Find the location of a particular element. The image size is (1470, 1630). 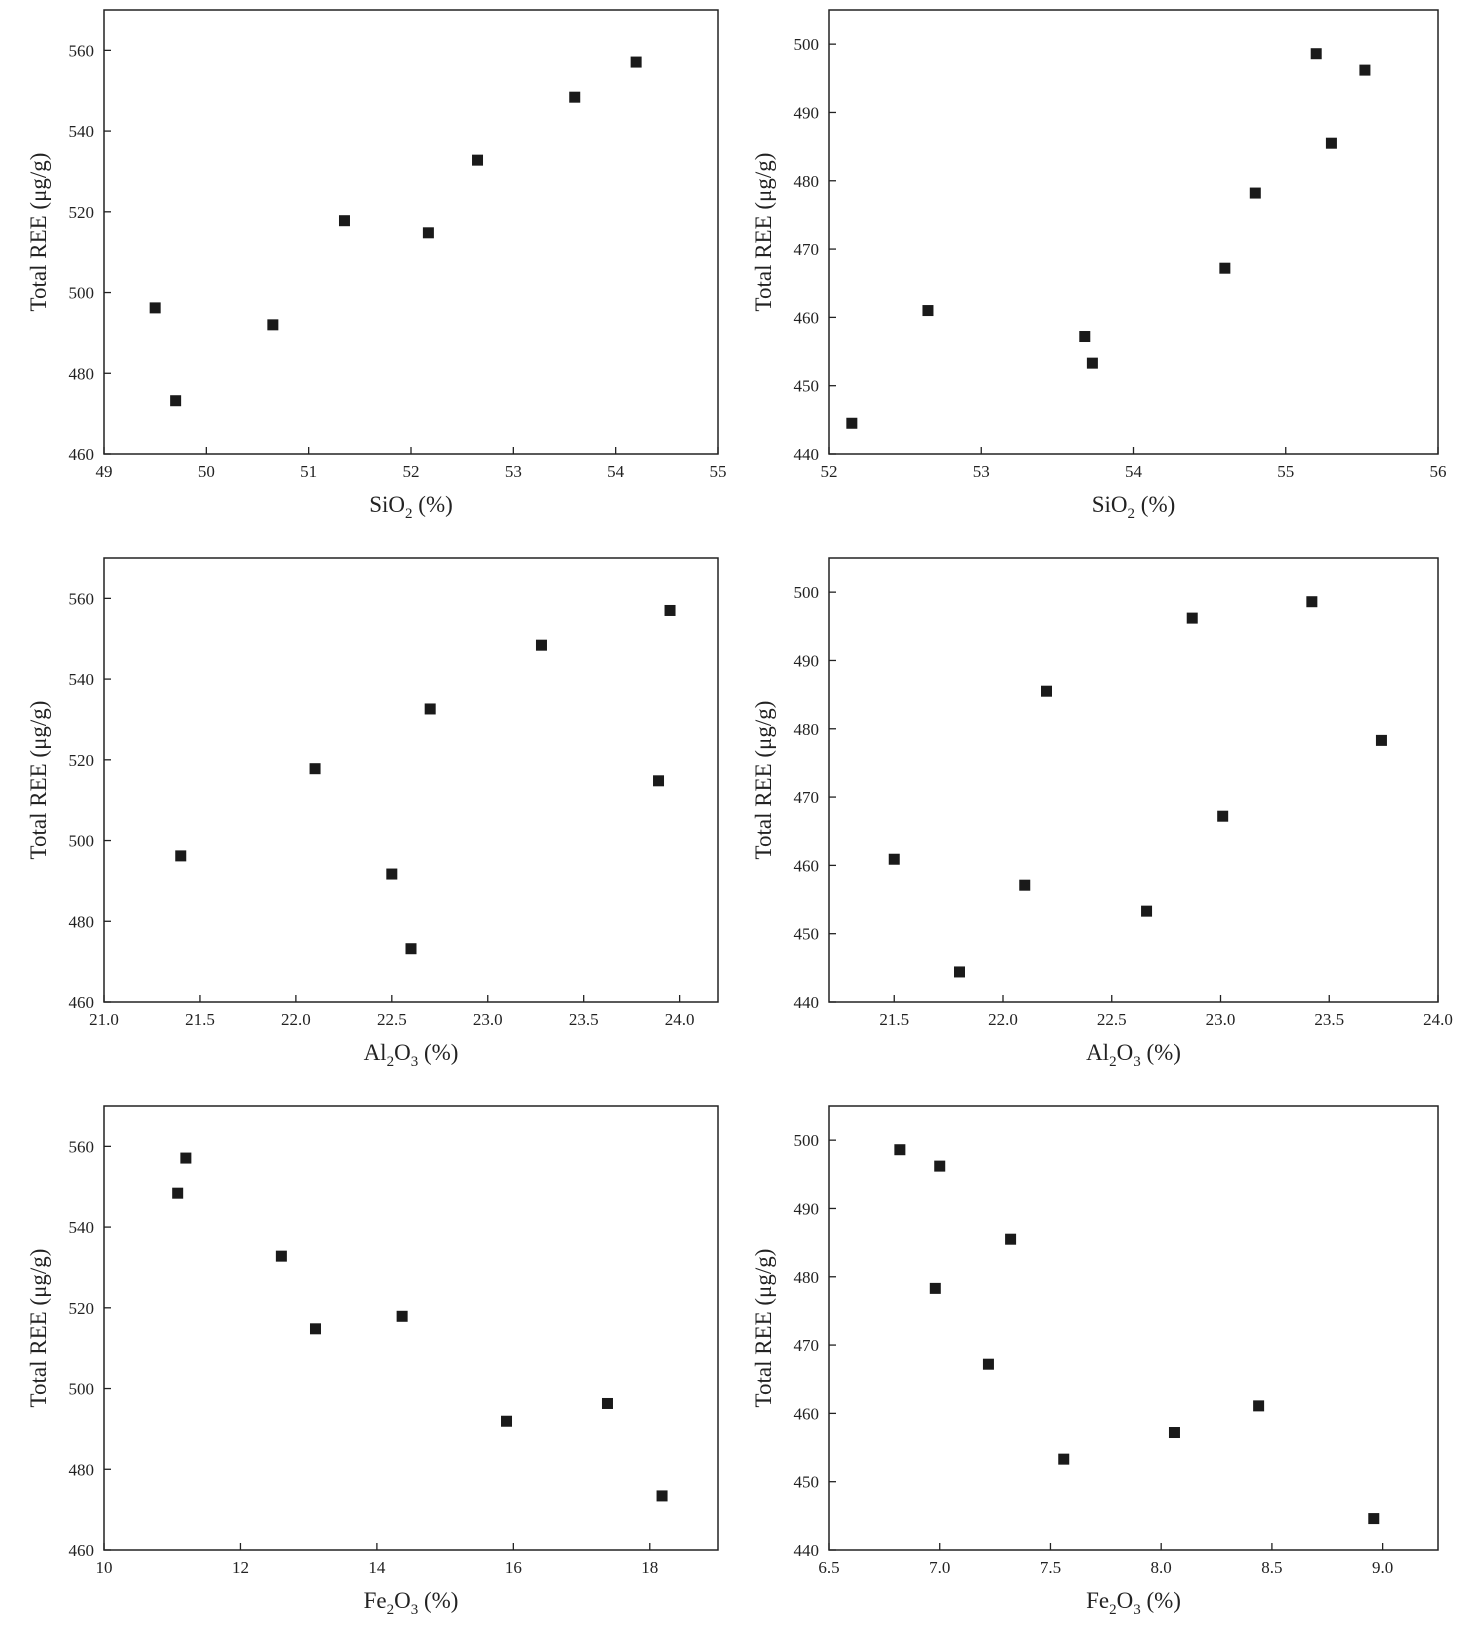

y-tick-label: 560 is located at coordinates (82, 1146).